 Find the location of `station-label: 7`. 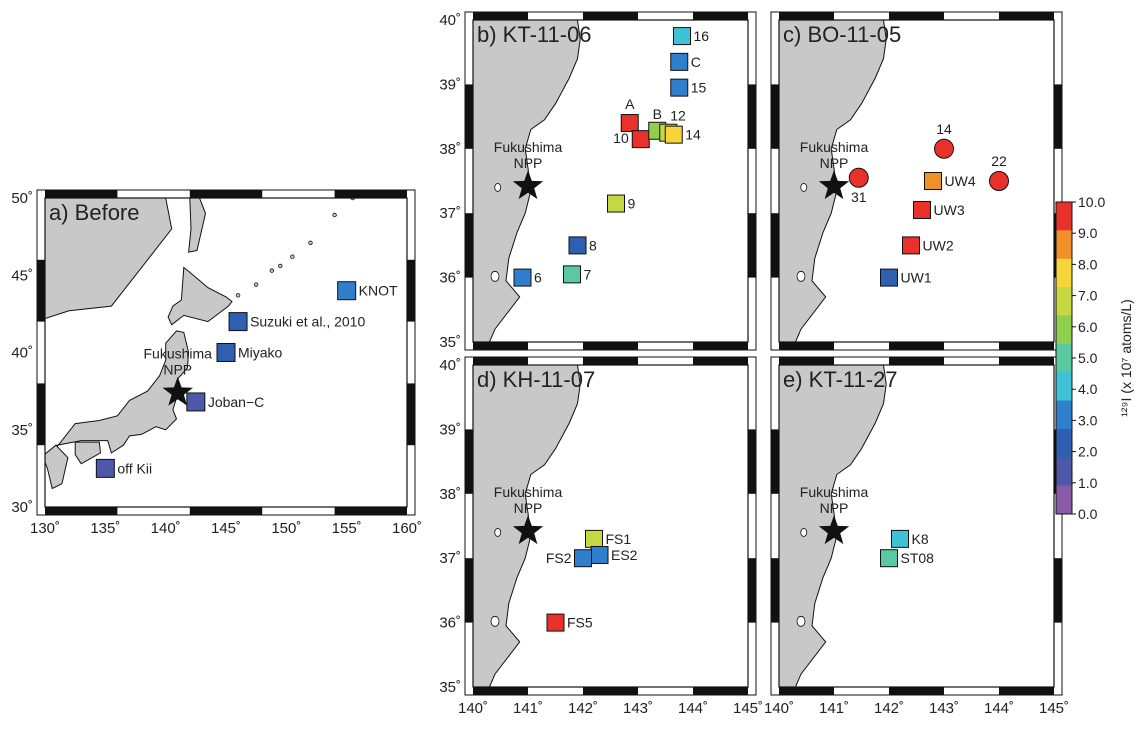

station-label: 7 is located at coordinates (588, 274).